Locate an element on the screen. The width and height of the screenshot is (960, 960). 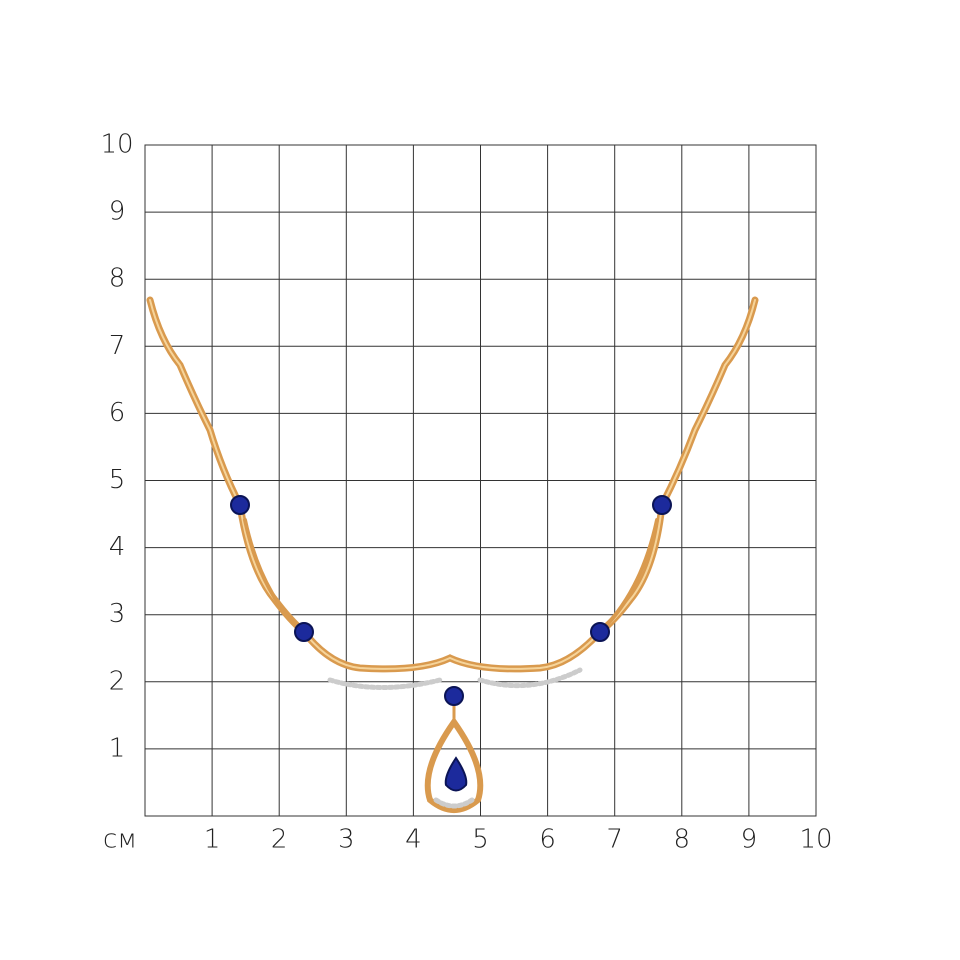
pendant-frame is located at coordinates (454, 764).